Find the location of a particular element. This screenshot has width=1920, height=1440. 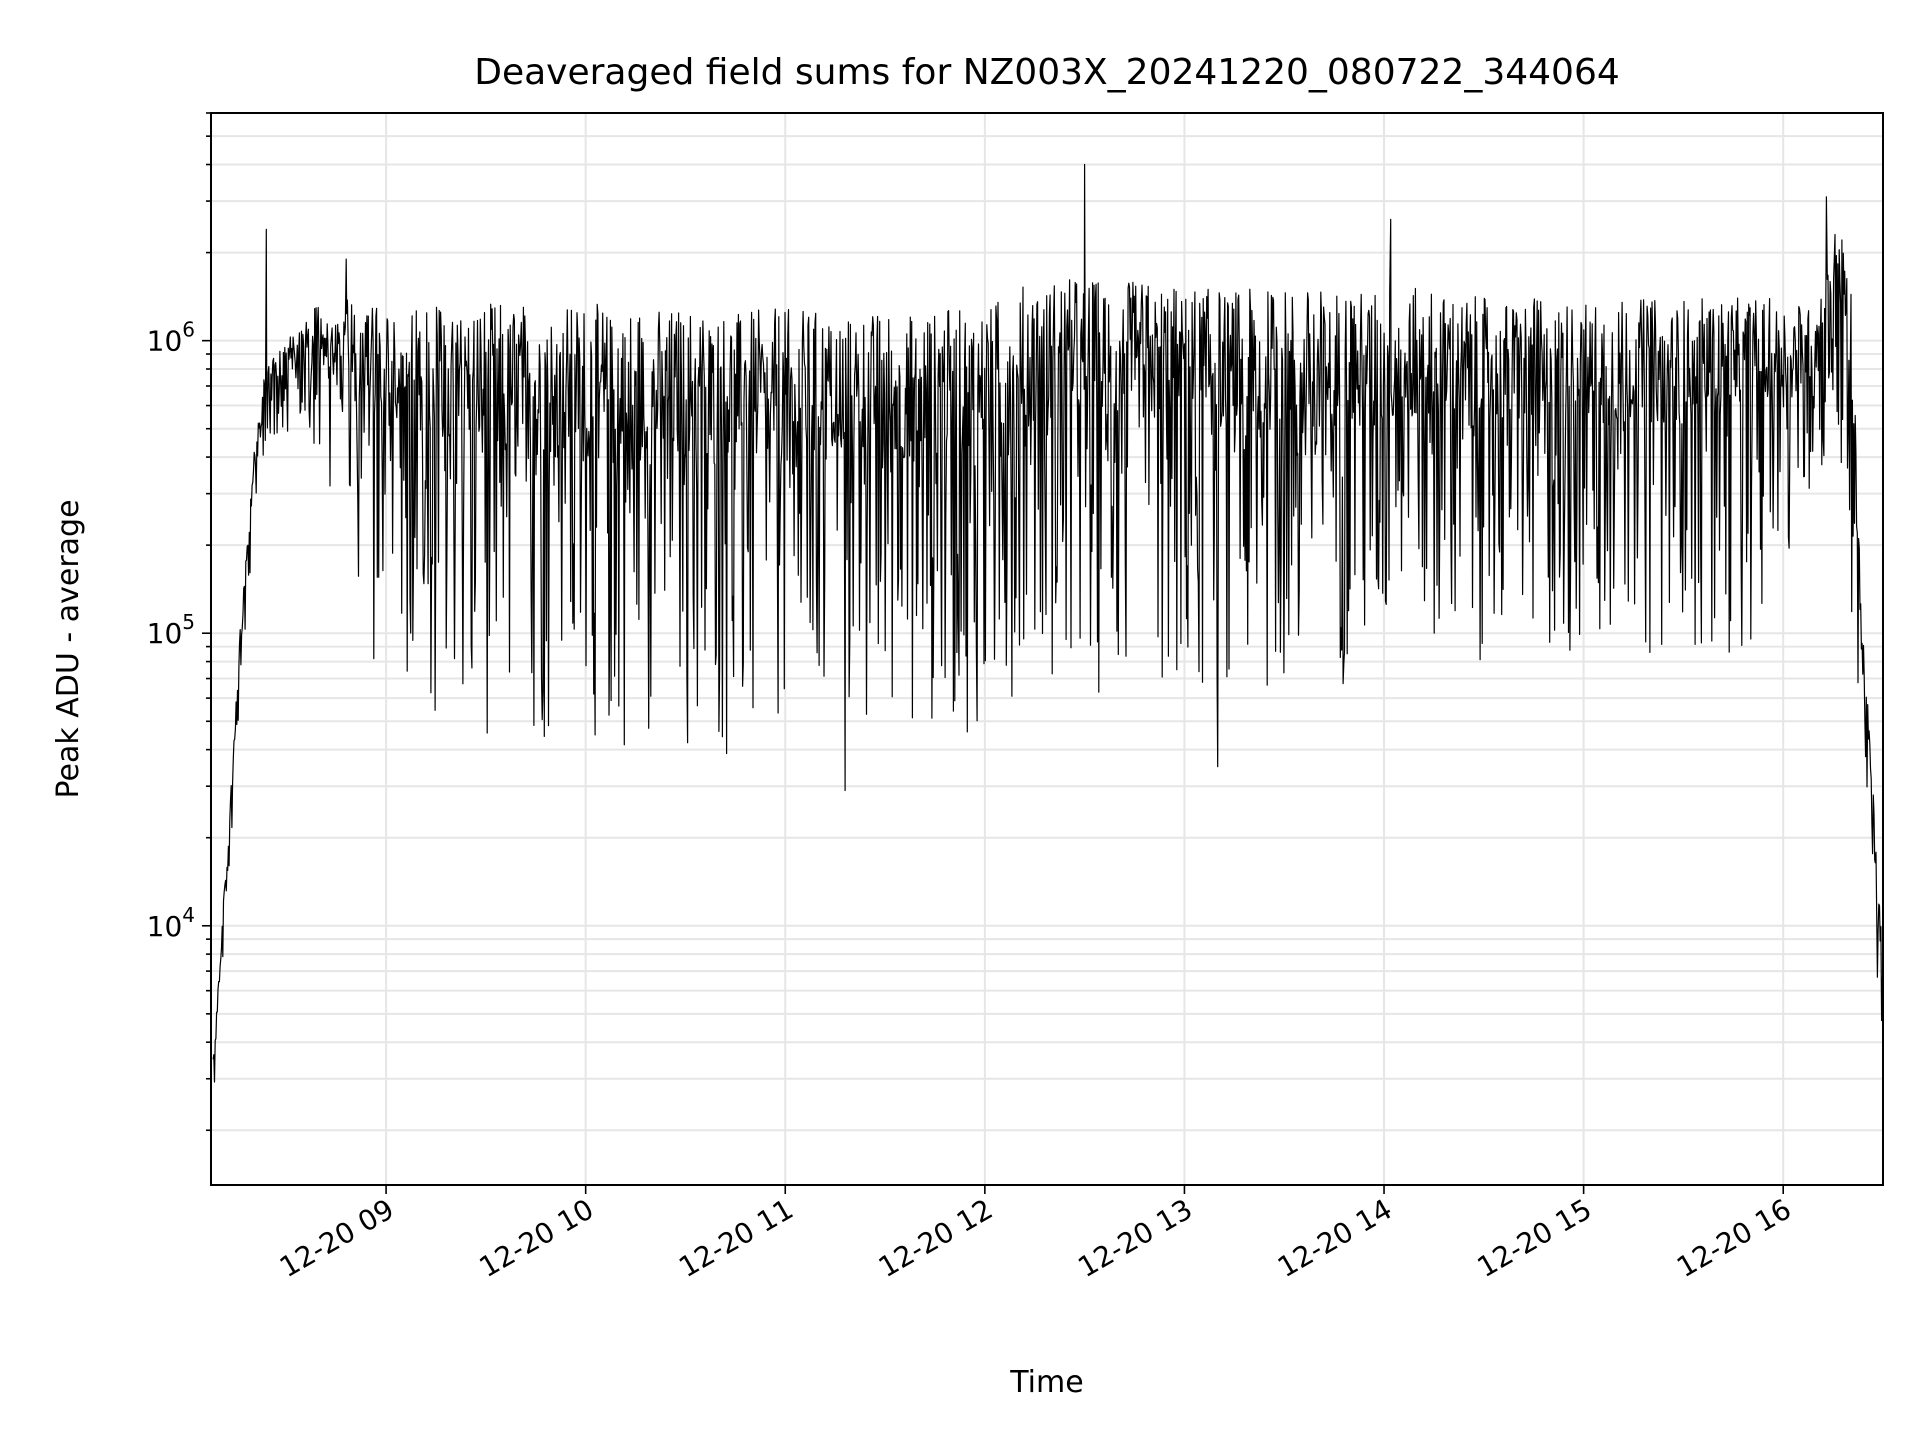

x-axis-label: Time is located at coordinates (1046, 1382).